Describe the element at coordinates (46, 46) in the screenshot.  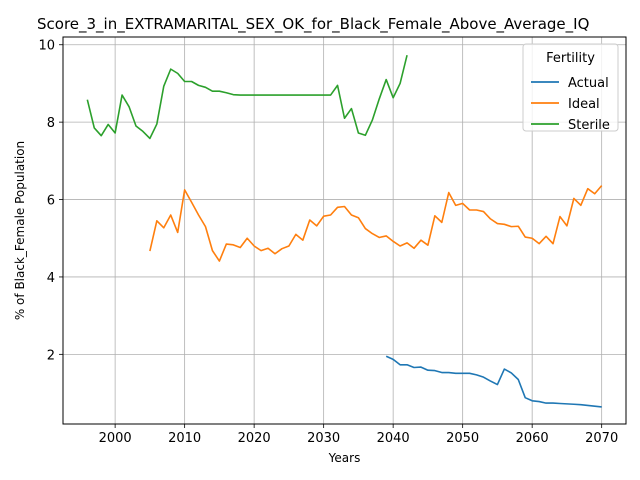
I see `y-tick-label: 10` at that location.